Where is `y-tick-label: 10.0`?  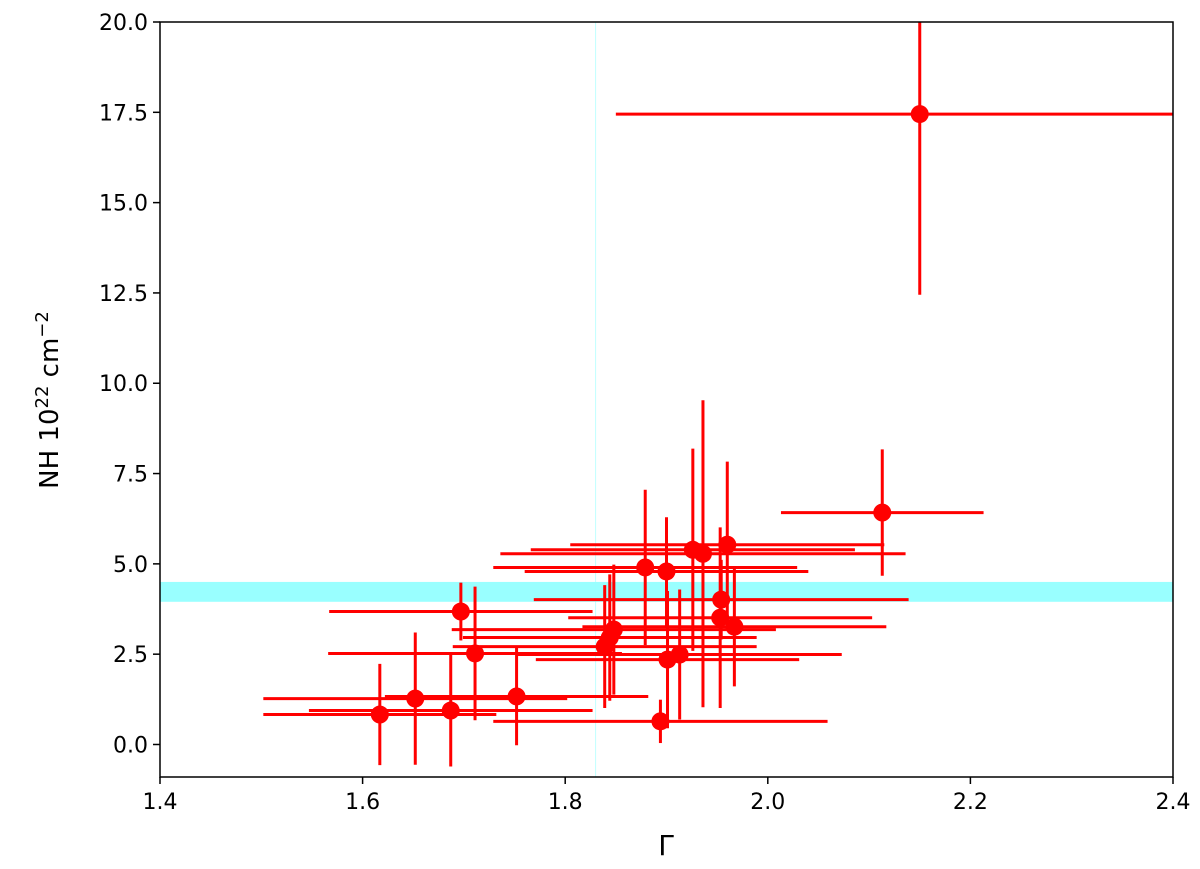 y-tick-label: 10.0 is located at coordinates (123, 384).